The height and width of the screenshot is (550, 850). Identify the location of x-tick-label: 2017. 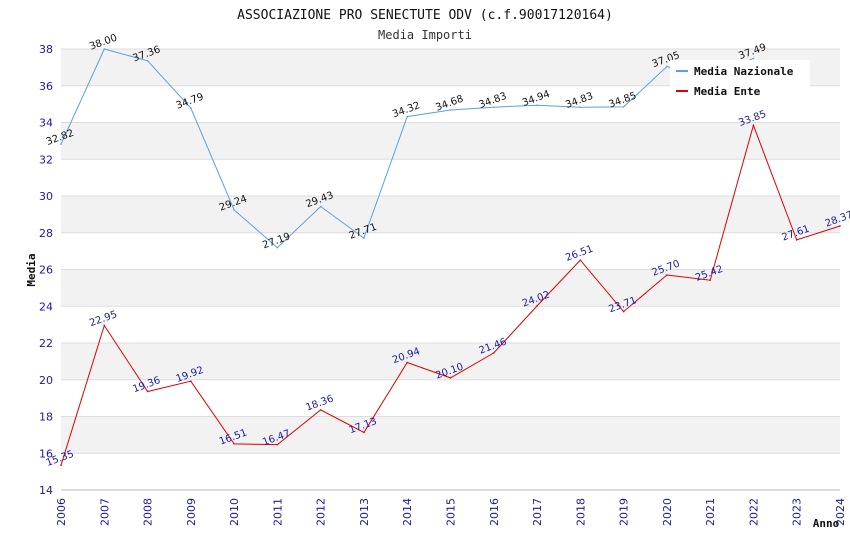
(537, 512).